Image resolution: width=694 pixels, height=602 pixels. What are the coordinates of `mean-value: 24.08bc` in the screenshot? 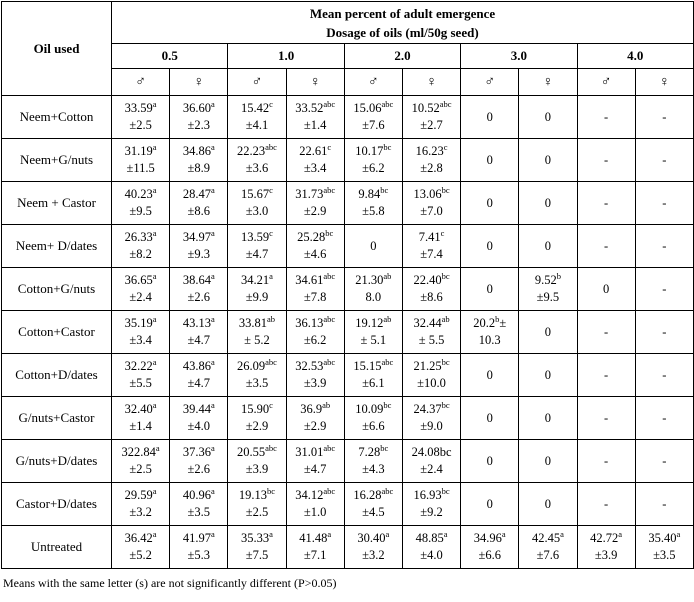 It's located at (431, 452).